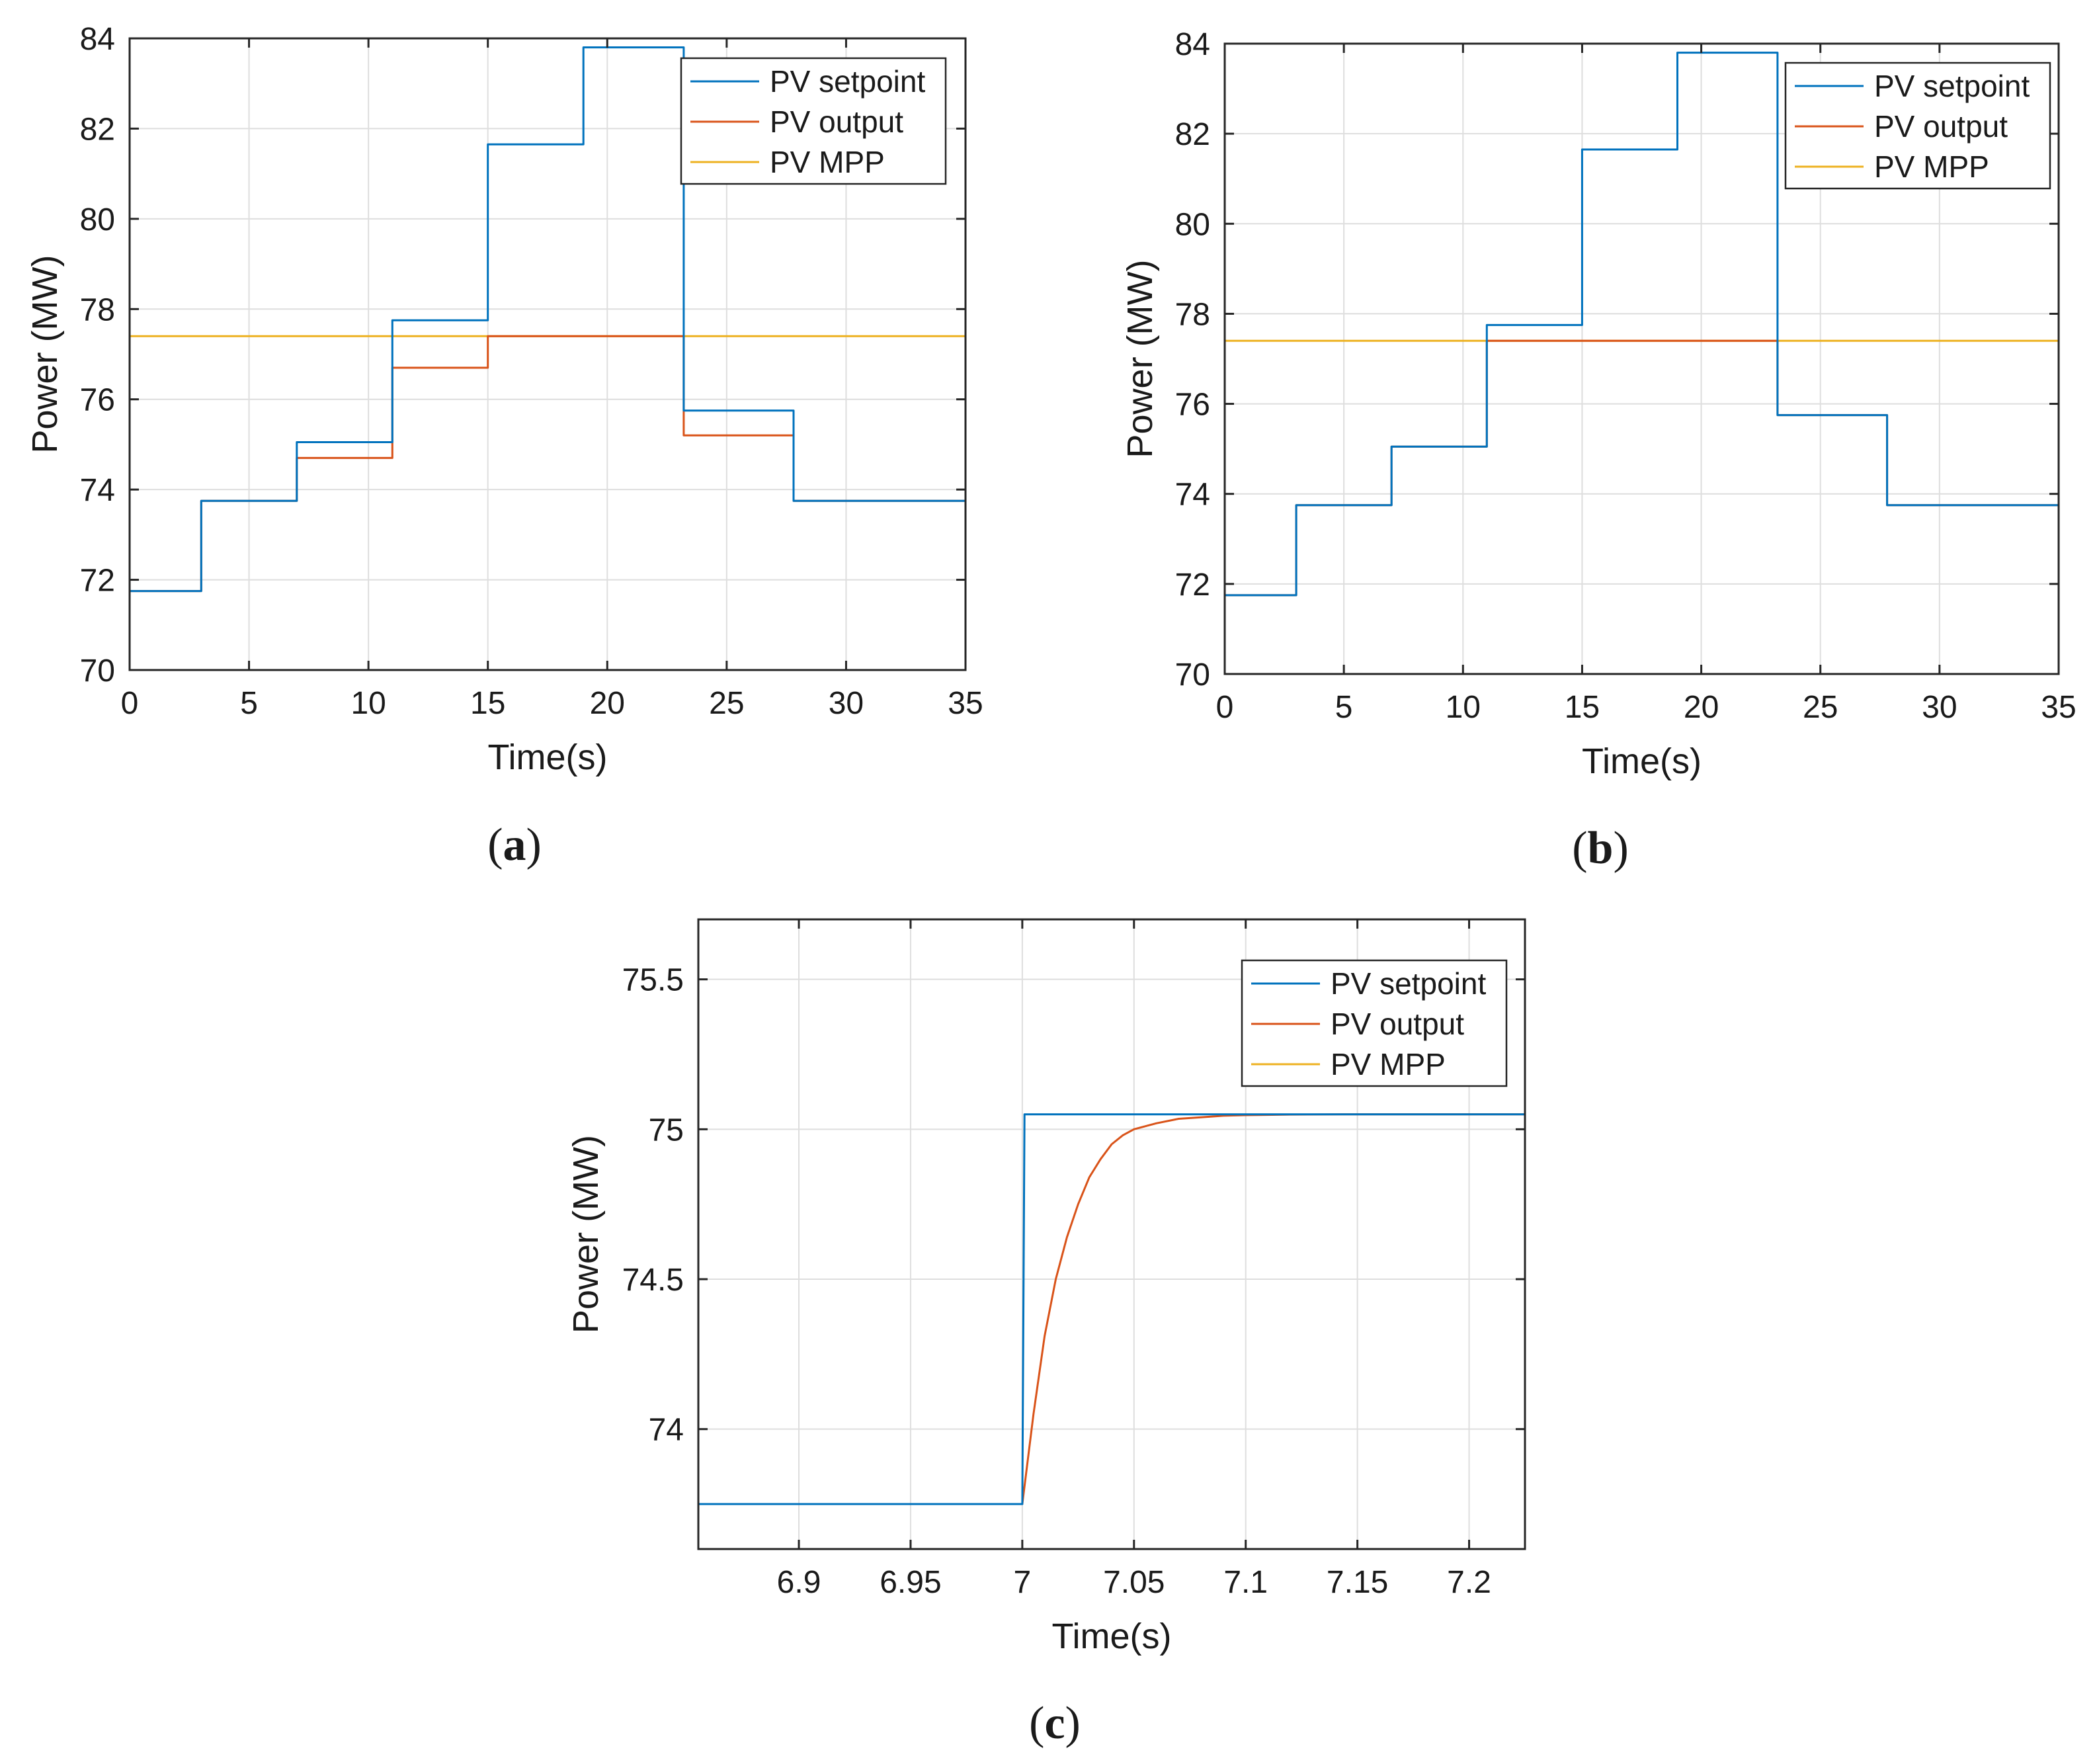  I want to click on panel-caption: (a), so click(514, 844).